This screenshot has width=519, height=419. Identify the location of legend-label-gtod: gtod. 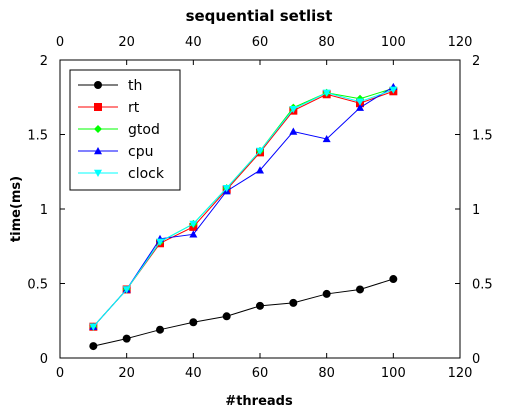
(144, 130).